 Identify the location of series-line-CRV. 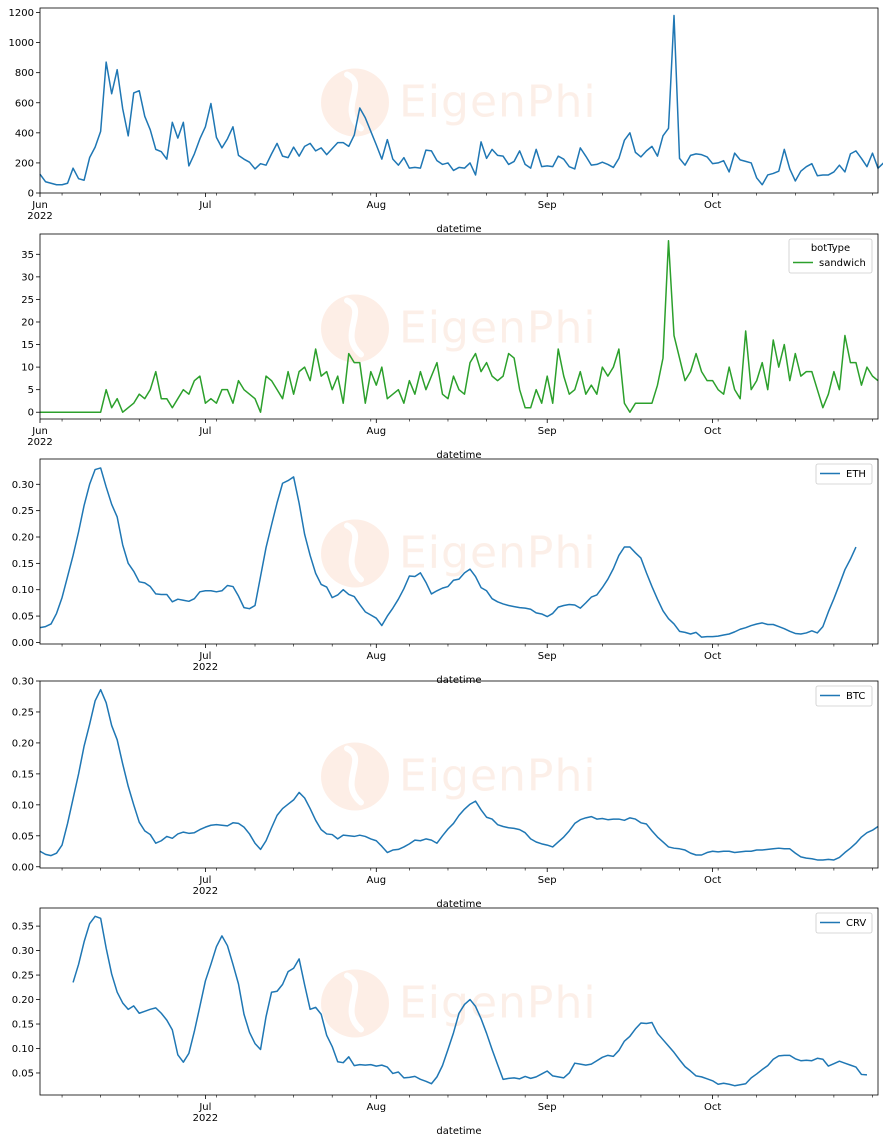
(470, 1001).